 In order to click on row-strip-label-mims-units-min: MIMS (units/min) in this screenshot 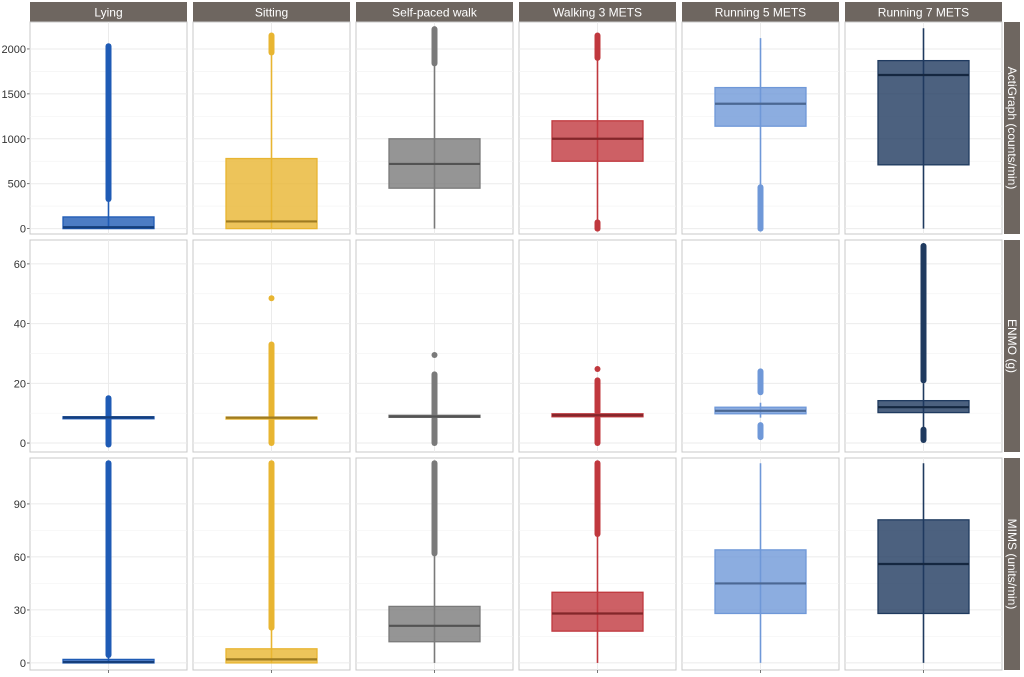, I will do `click(1012, 564)`.